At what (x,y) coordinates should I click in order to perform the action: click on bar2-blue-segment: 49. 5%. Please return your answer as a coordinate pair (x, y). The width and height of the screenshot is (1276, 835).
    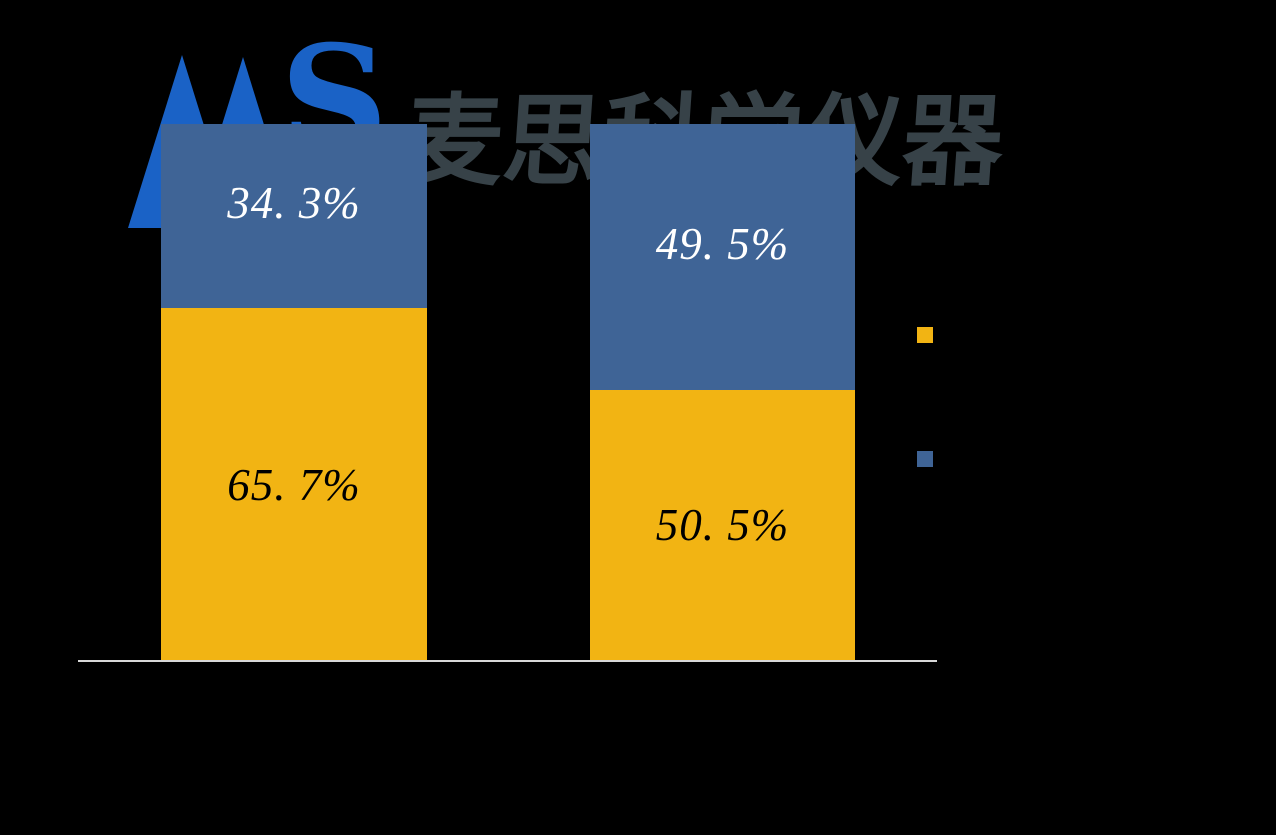
    Looking at the image, I should click on (722, 257).